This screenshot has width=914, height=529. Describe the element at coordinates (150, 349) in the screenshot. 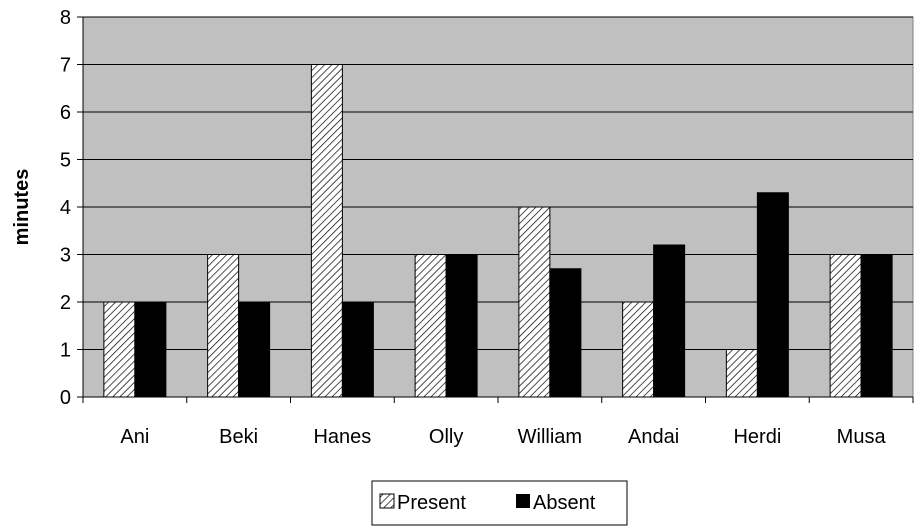

I see `bar-absent-ani` at that location.